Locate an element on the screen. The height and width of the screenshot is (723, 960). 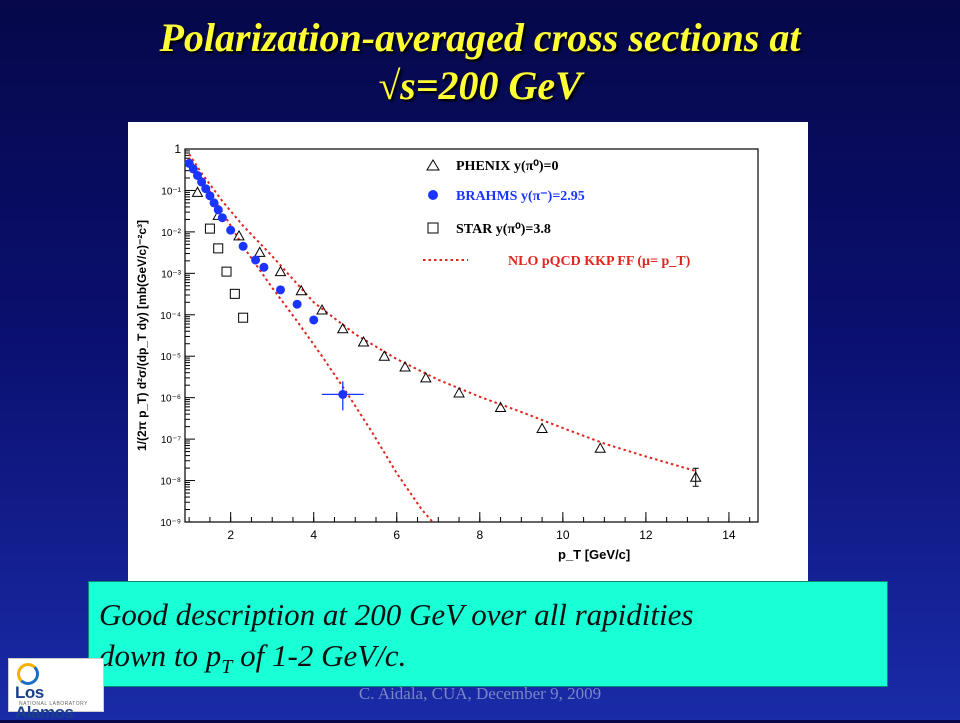
logo-subtext: NATIONAL LABORATORY is located at coordinates (53, 704).